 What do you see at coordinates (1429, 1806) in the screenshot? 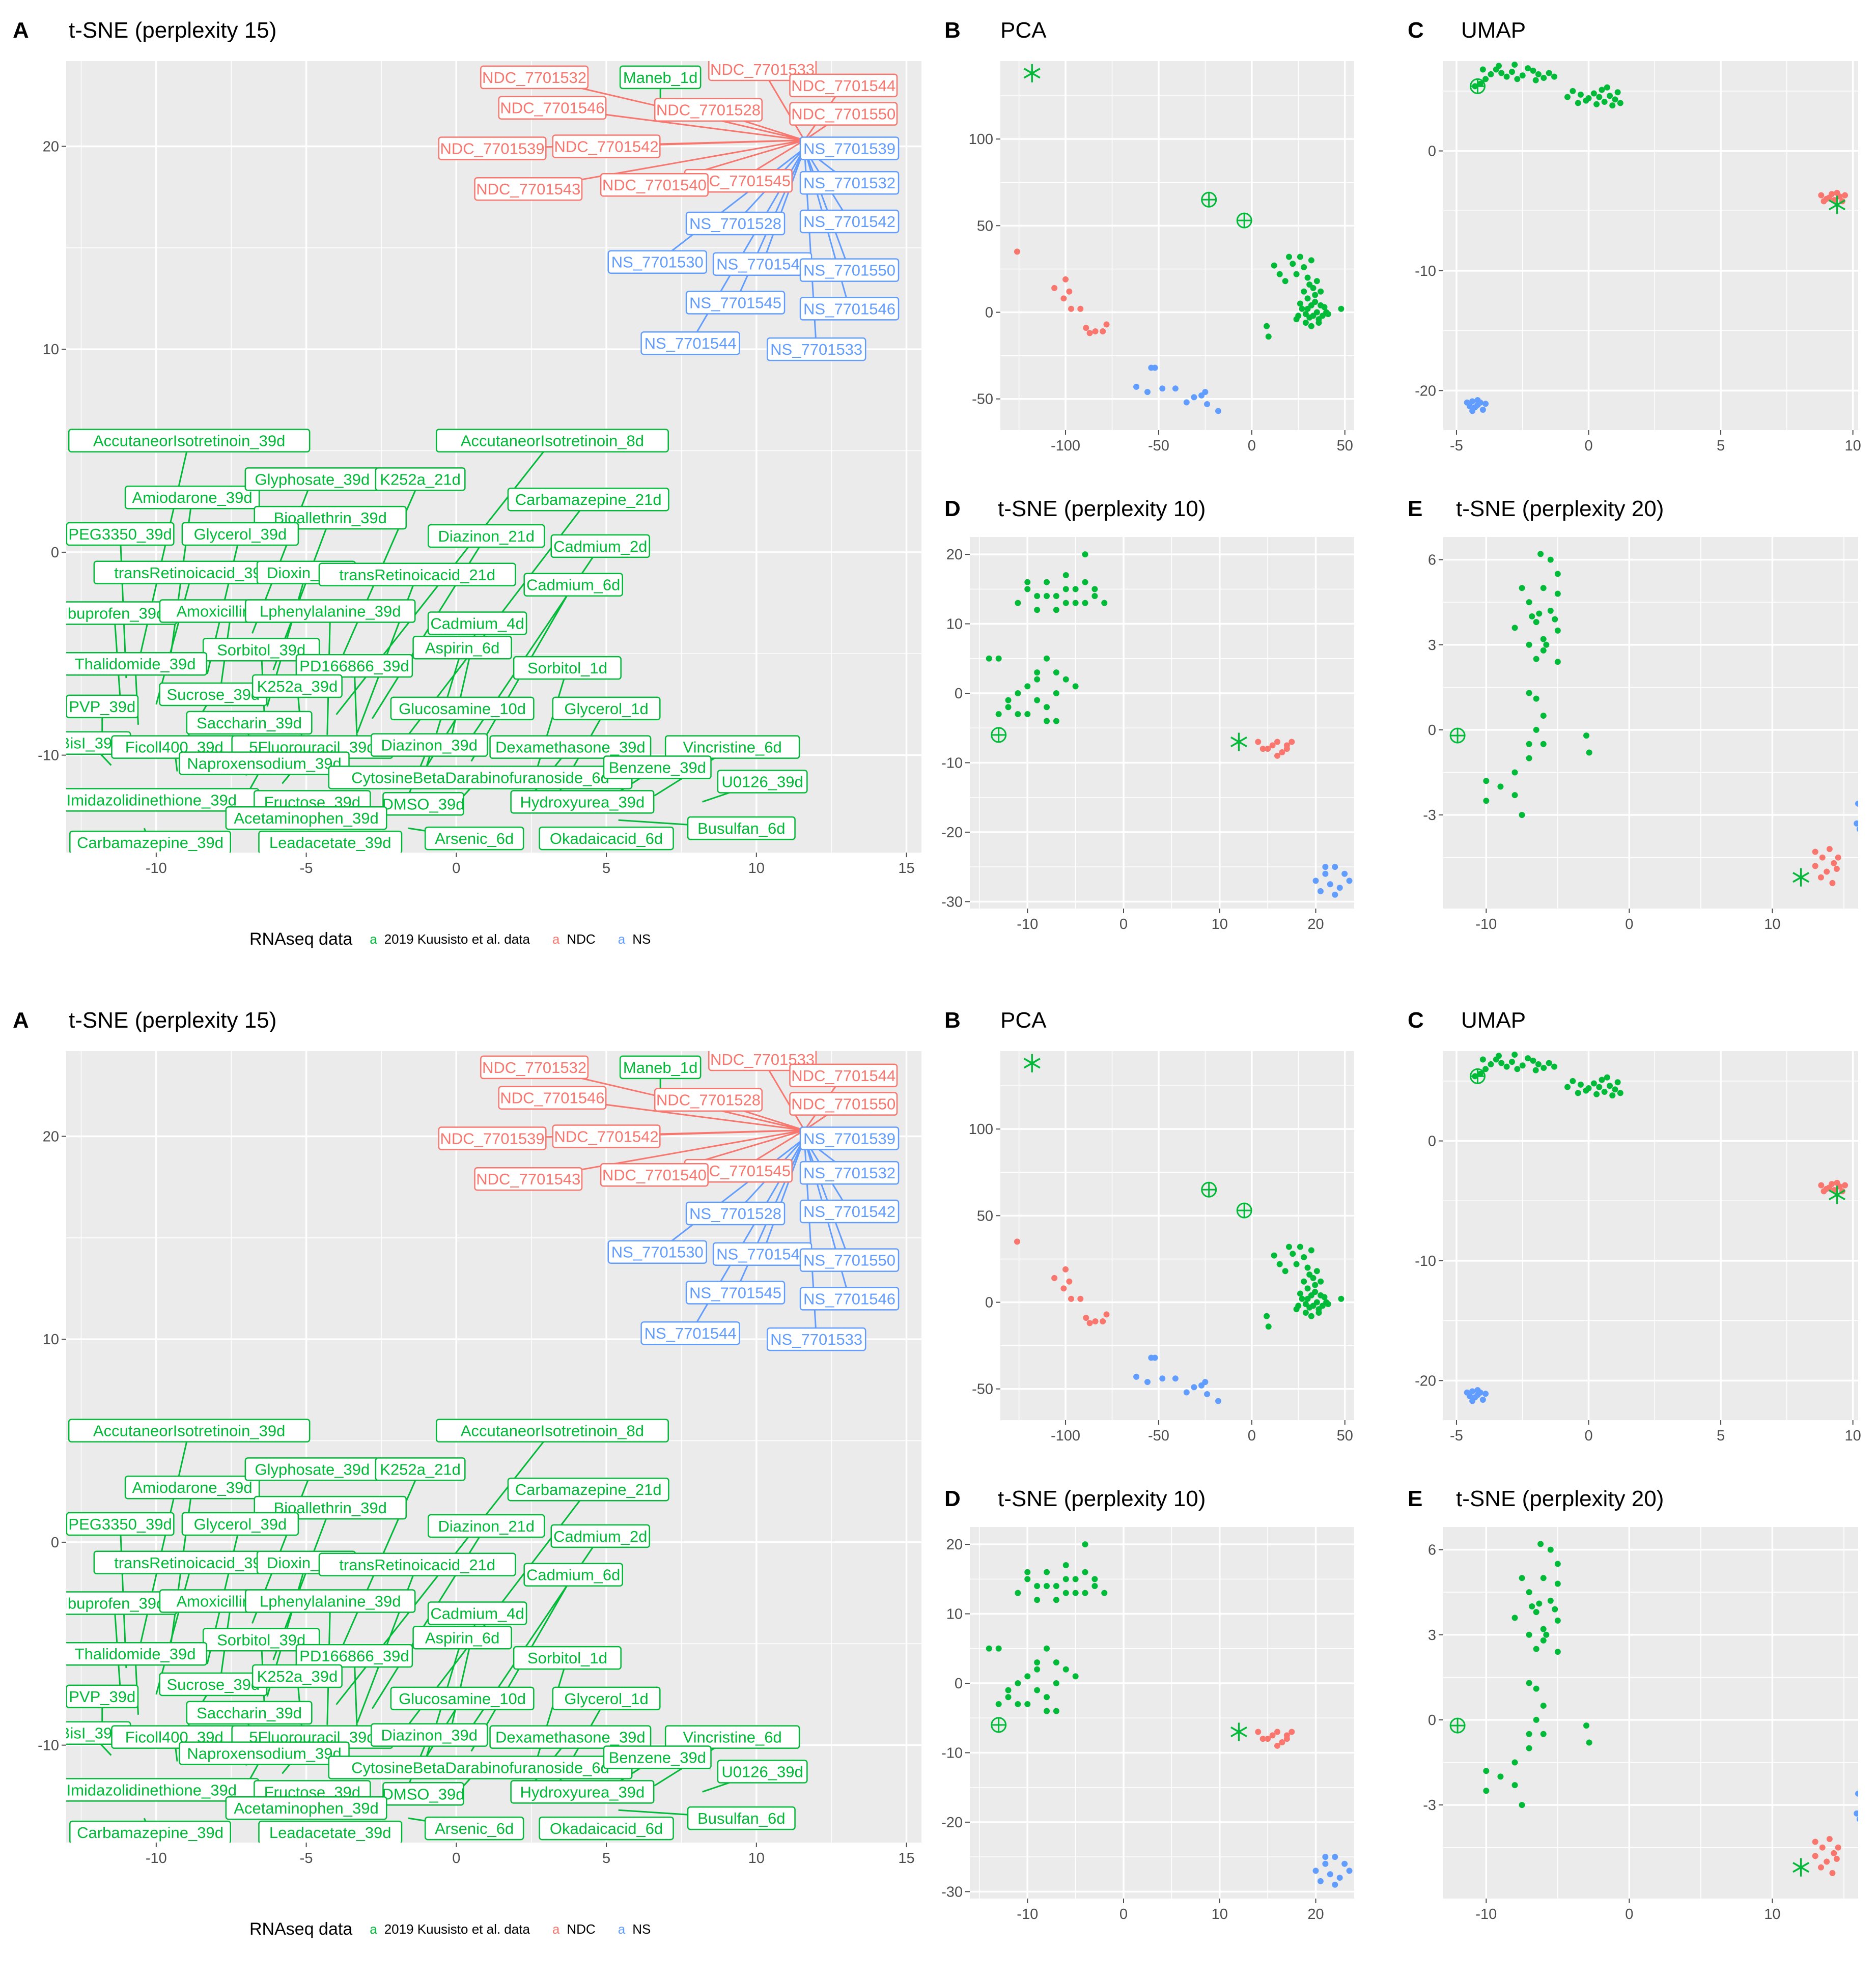
I see `y-tick-label: -3` at bounding box center [1429, 1806].